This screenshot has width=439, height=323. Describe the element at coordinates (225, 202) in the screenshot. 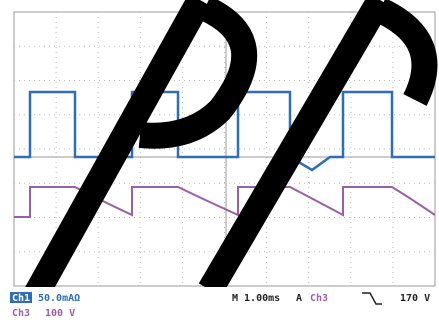

I see `ch3-waveform` at that location.